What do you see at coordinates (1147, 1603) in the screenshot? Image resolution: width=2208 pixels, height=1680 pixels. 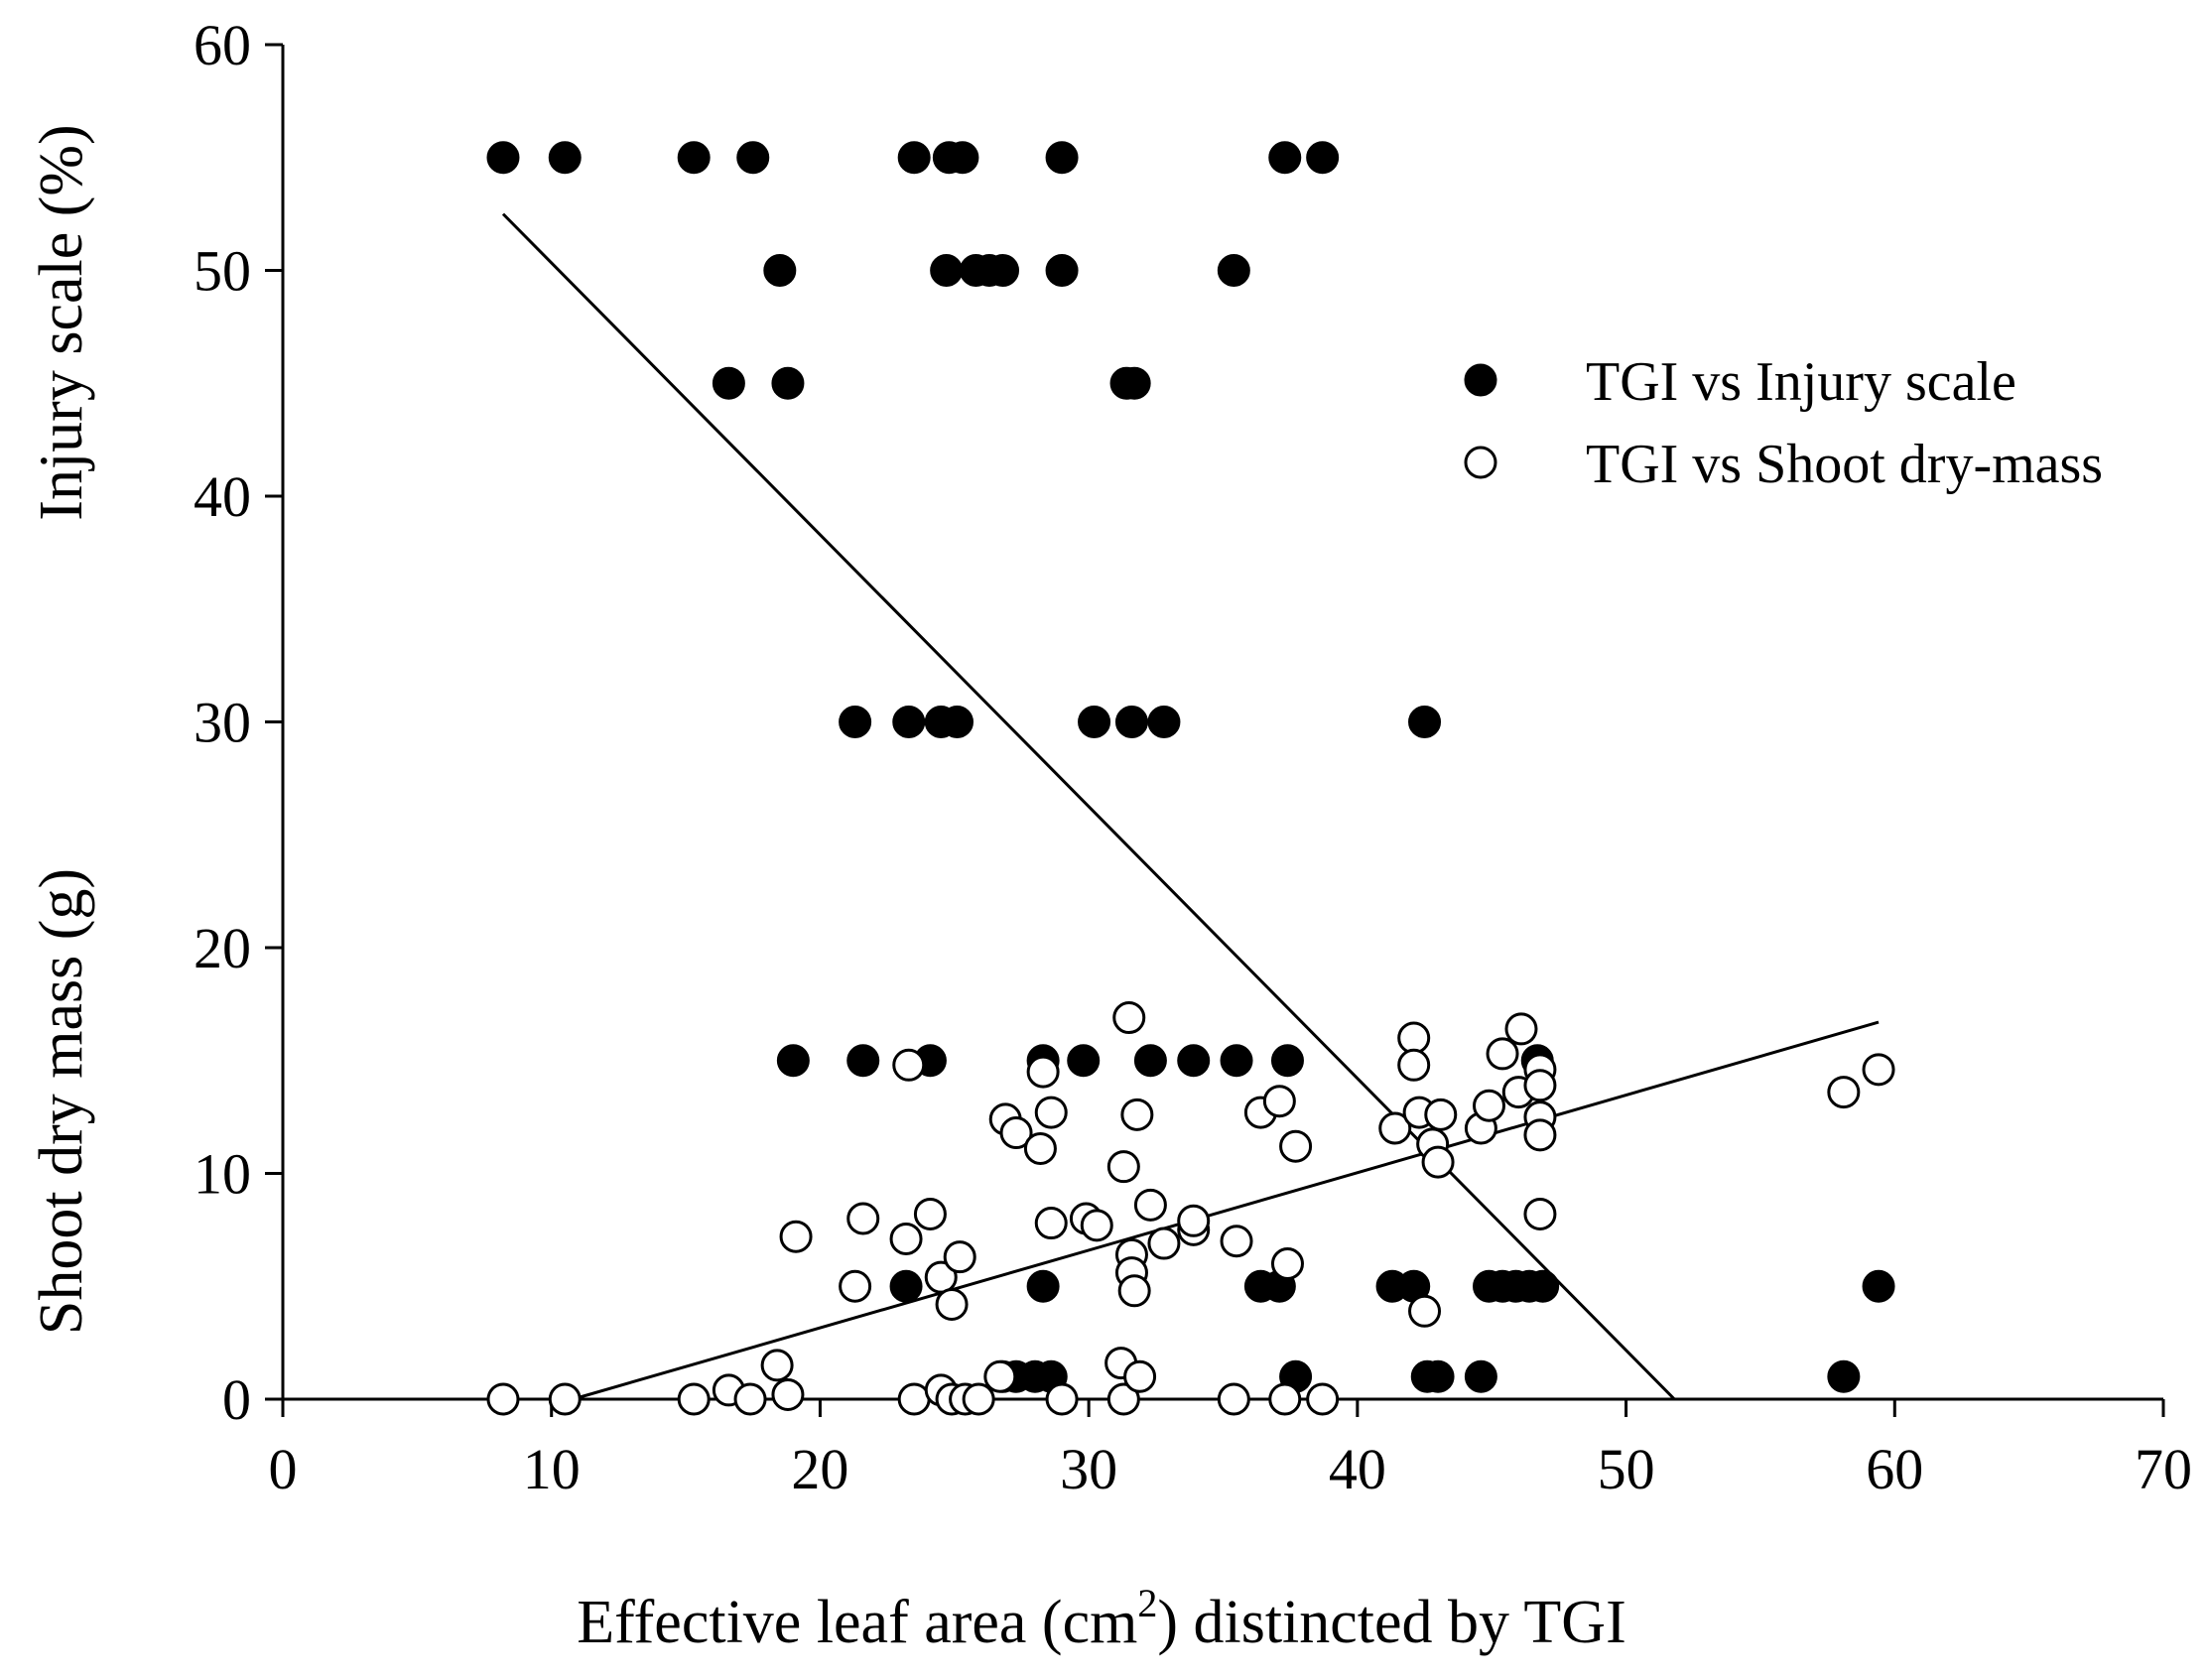 I see `x-axis-title-superscript: 2` at bounding box center [1147, 1603].